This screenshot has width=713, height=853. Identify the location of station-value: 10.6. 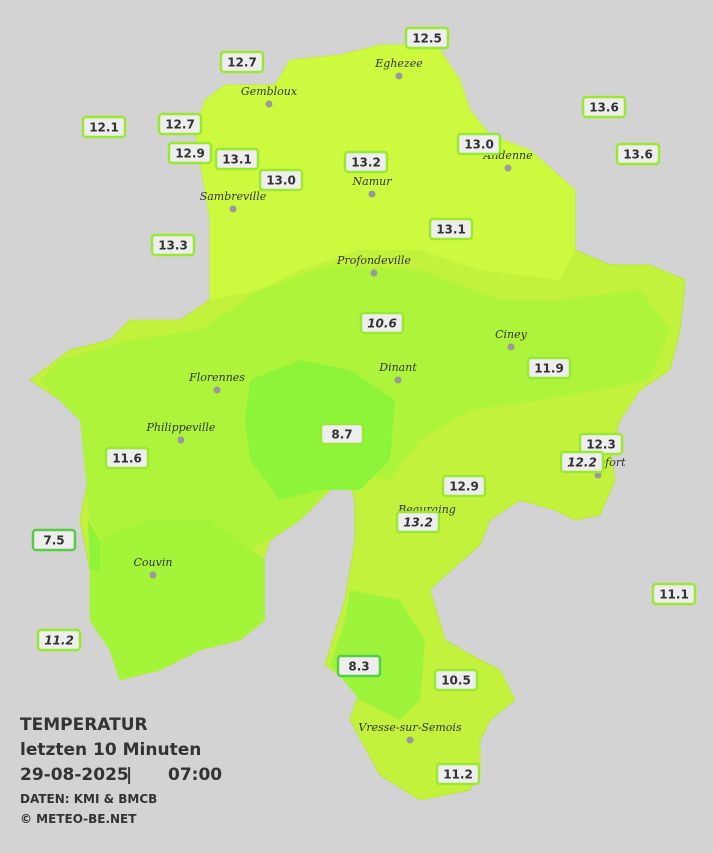
(382, 324).